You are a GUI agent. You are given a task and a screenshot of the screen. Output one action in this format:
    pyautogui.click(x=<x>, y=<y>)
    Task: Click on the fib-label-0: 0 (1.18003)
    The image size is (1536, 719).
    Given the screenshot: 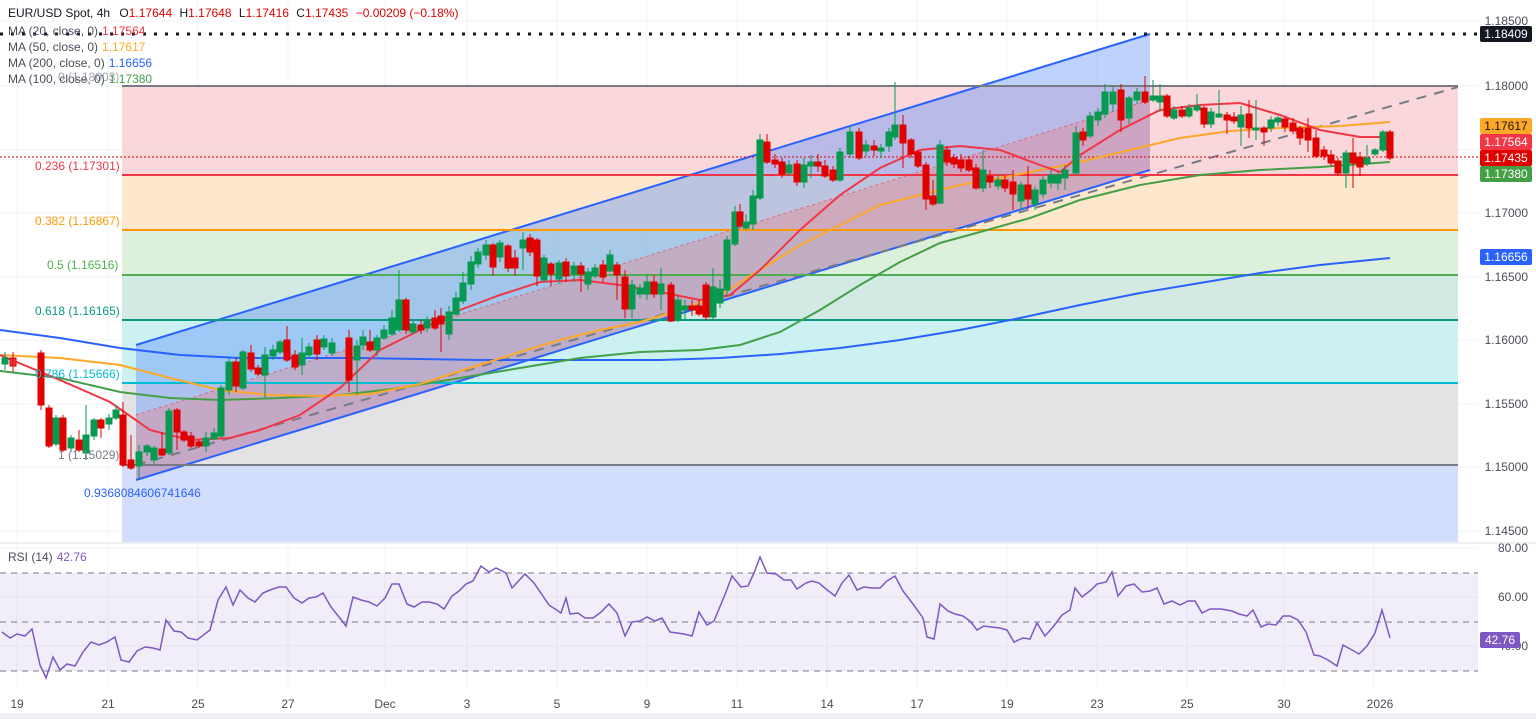 What is the action you would take?
    pyautogui.click(x=89, y=77)
    